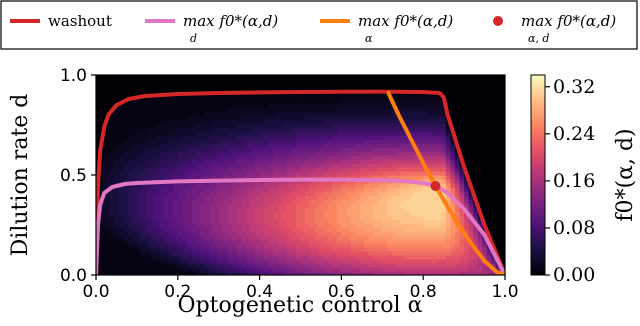  Describe the element at coordinates (177, 292) in the screenshot. I see `x-tick-label: 0.2` at that location.